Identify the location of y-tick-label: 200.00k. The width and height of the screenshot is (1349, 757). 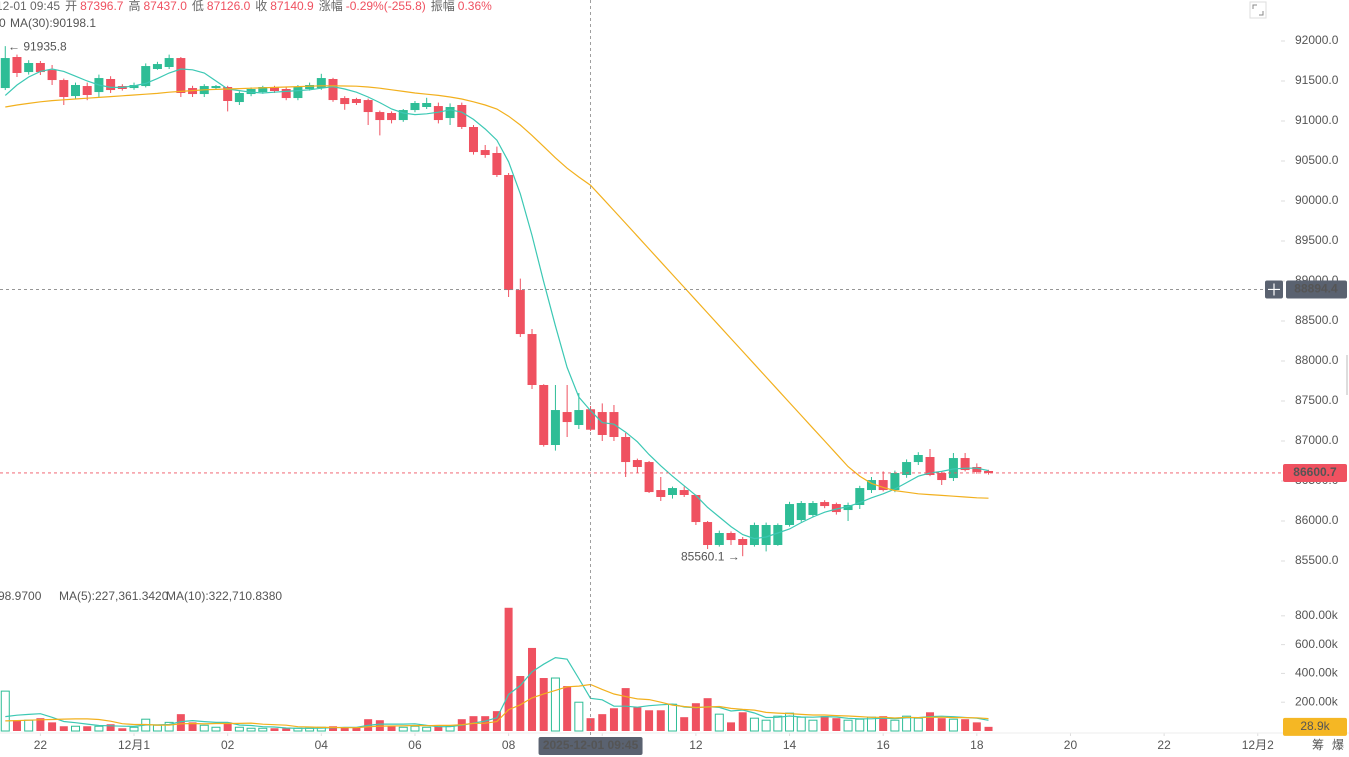
(1317, 701).